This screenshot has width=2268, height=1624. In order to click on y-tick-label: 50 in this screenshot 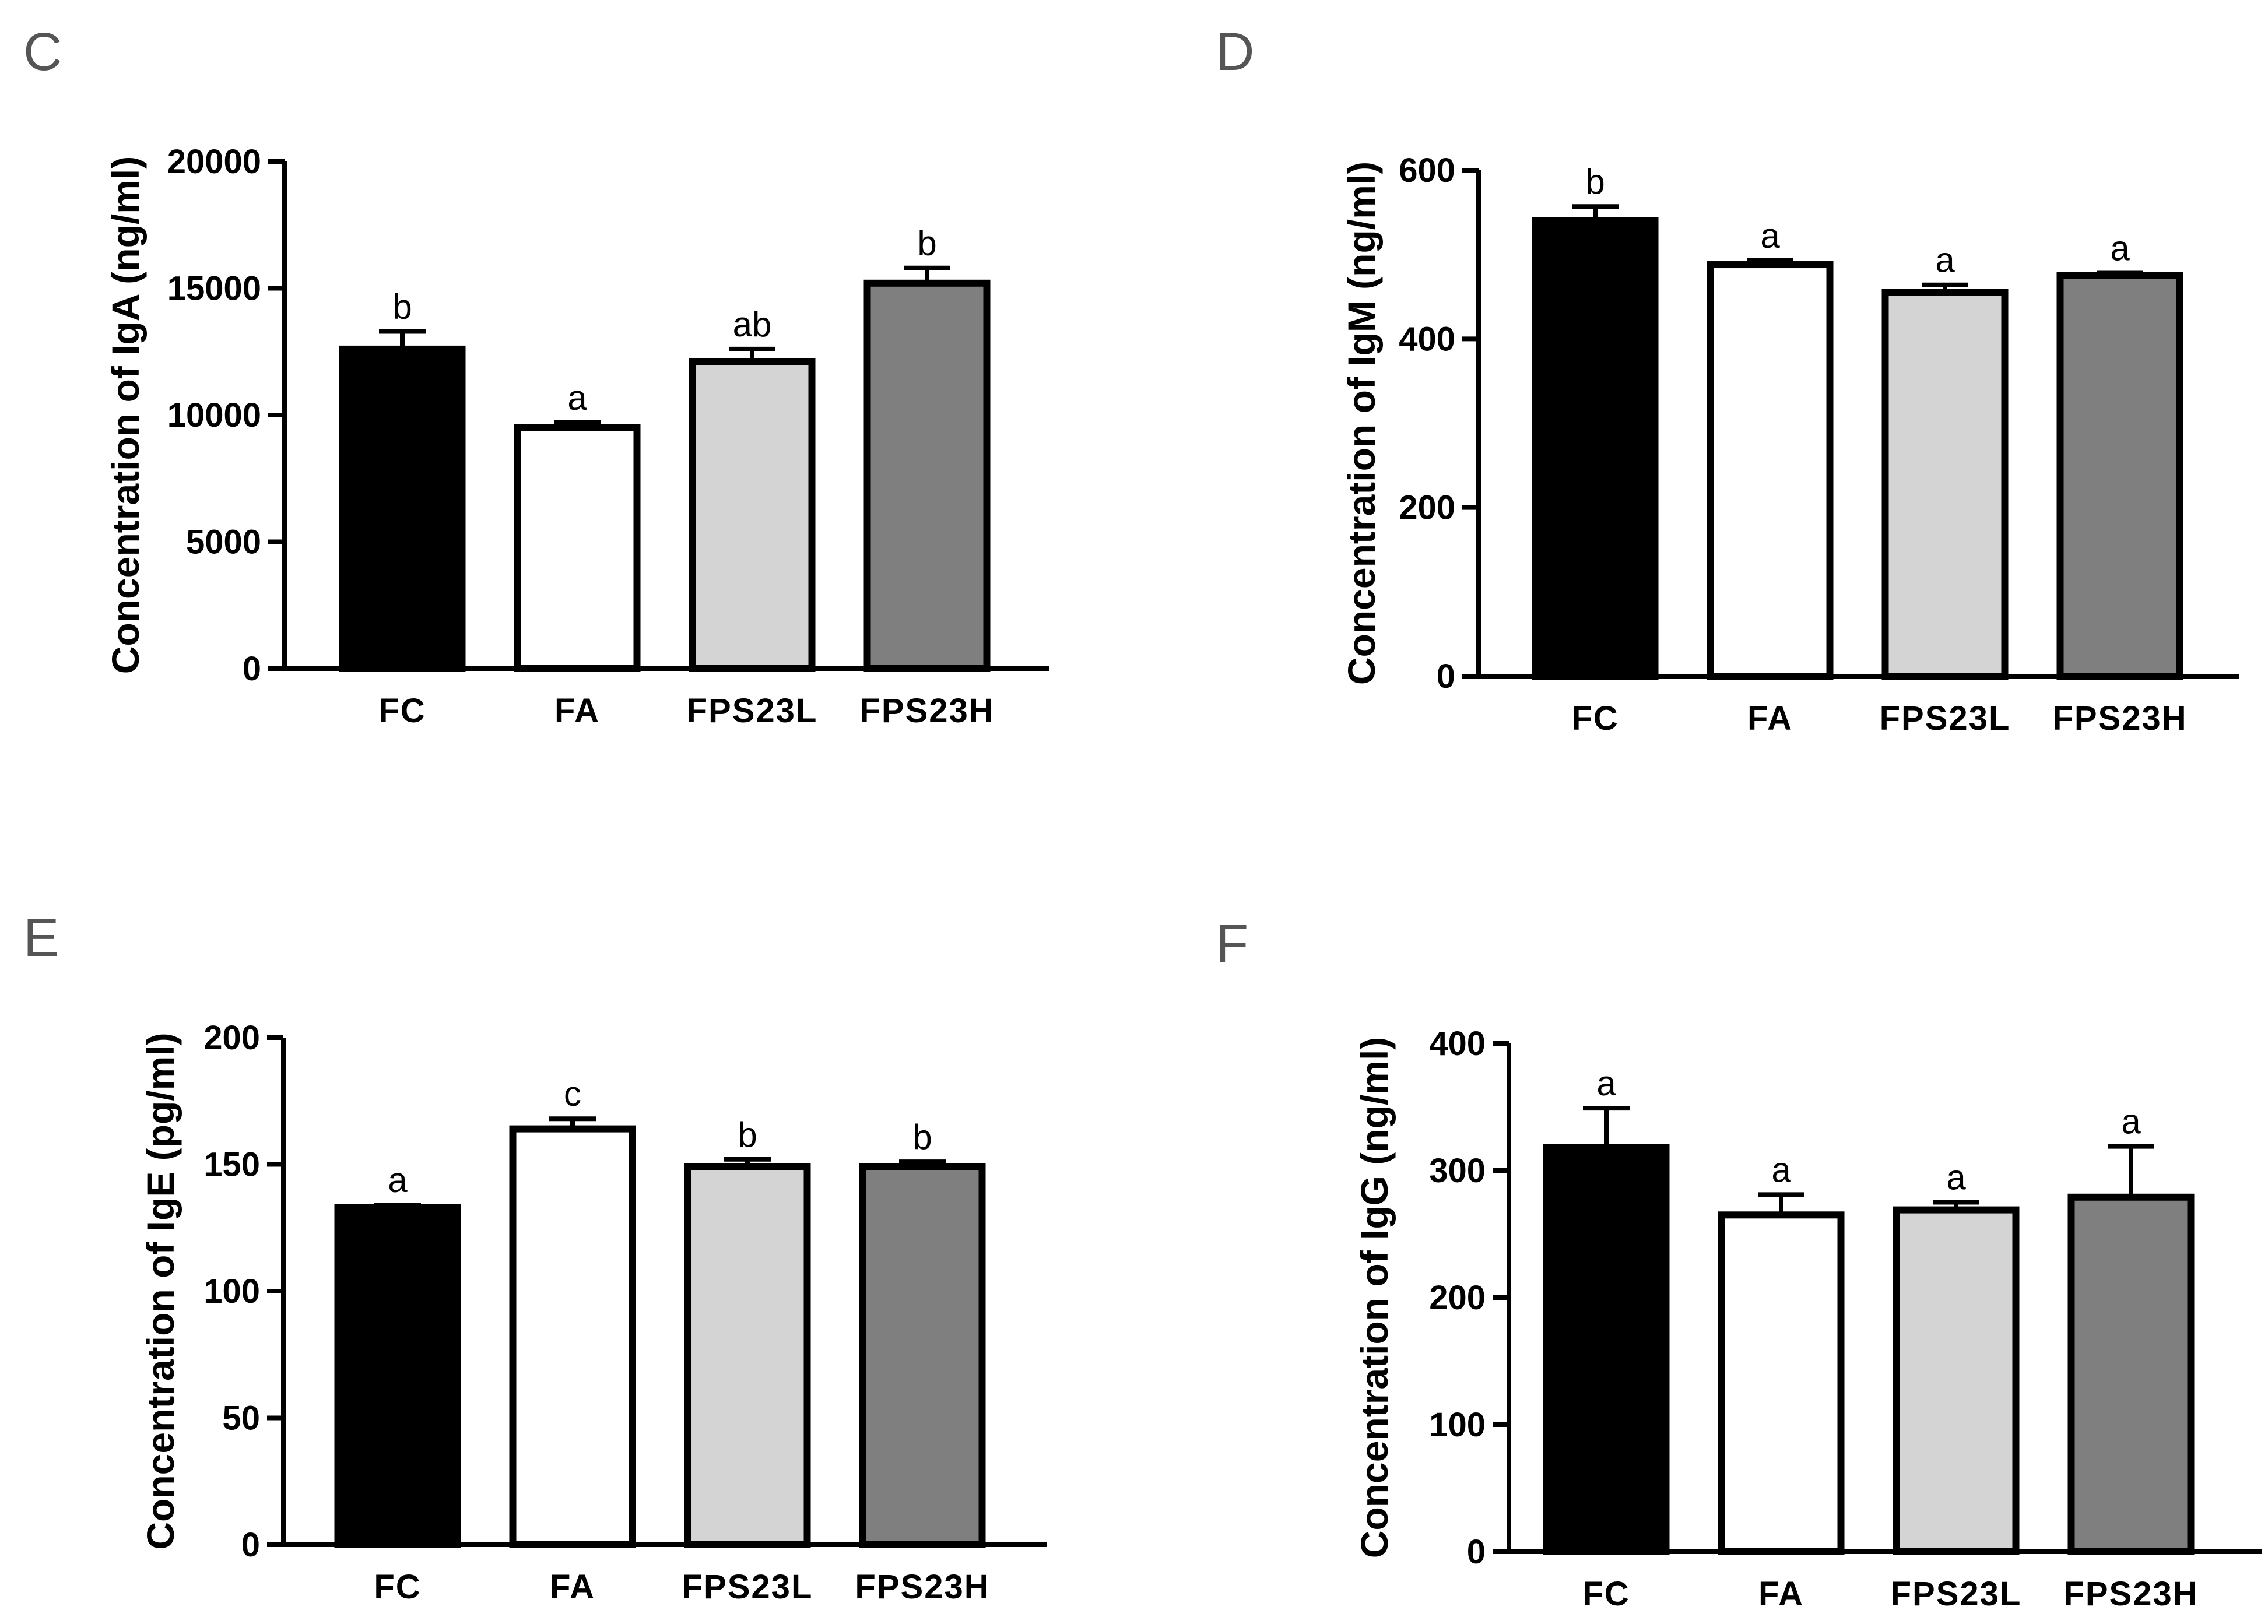, I will do `click(241, 1418)`.